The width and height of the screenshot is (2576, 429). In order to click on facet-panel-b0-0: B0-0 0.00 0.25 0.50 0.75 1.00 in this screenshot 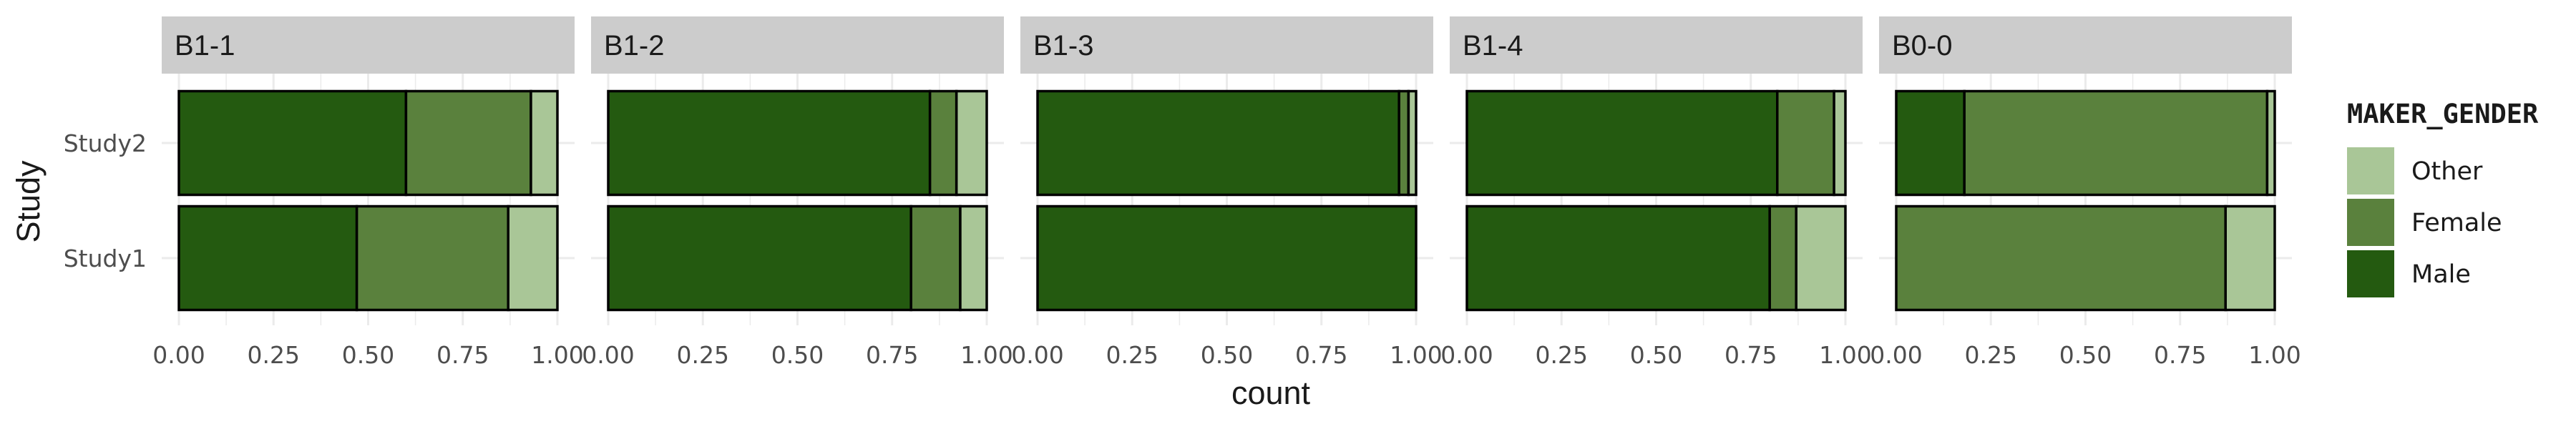, I will do `click(2085, 192)`.